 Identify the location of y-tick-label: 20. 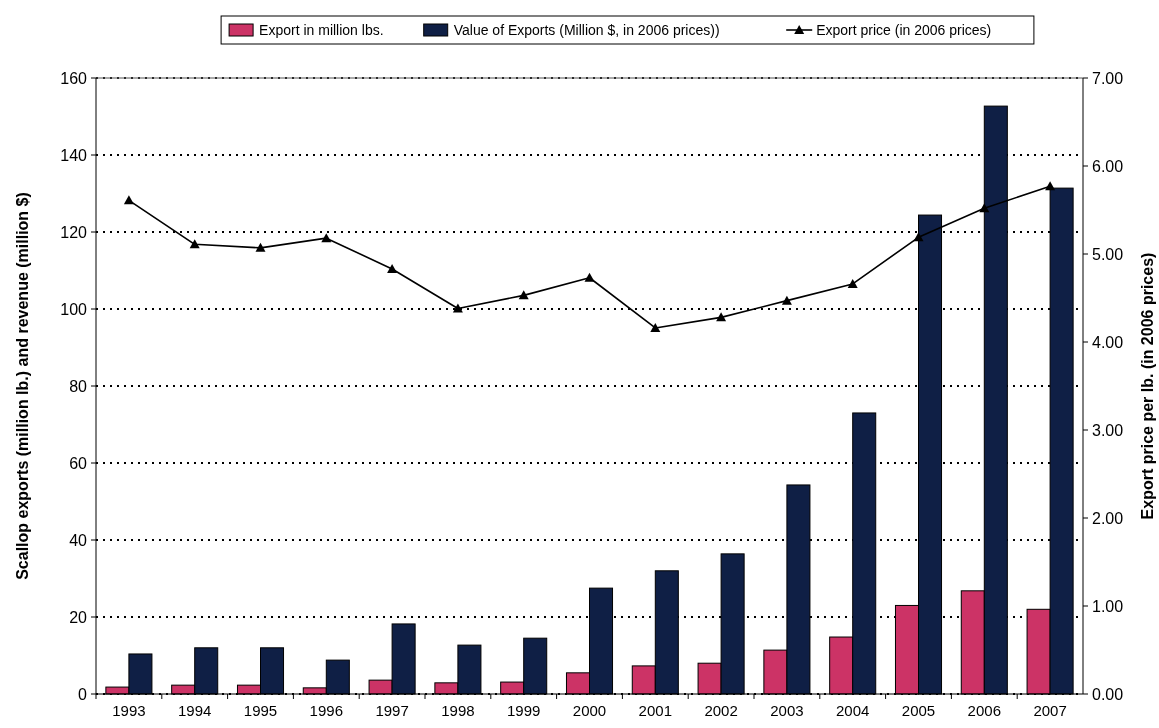
(78, 617).